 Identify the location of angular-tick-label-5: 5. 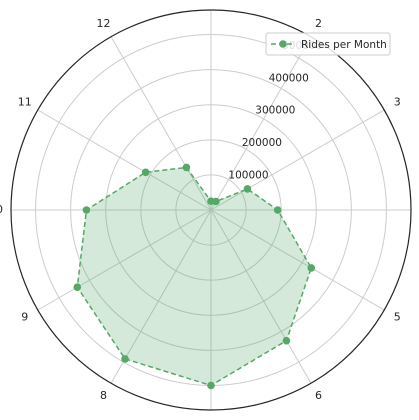
(397, 317).